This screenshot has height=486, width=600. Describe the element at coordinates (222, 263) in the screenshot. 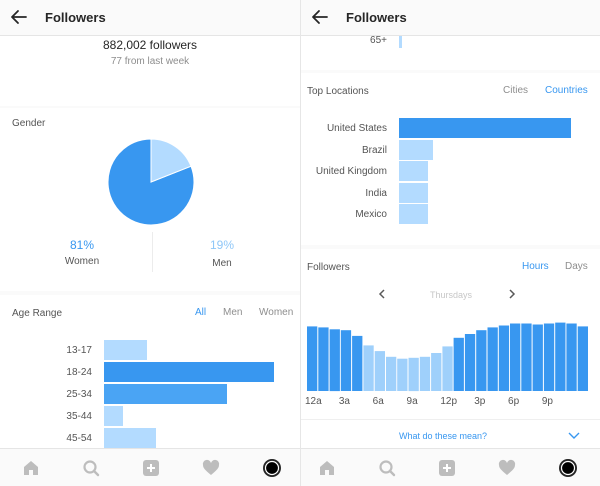

I see `men-label: Men` at that location.